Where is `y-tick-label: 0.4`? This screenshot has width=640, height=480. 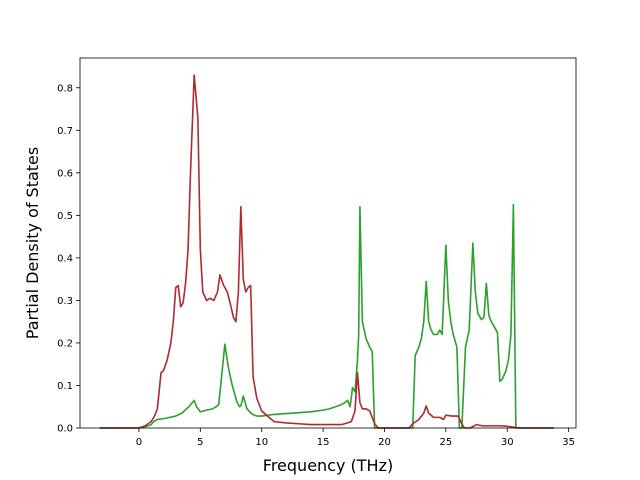 y-tick-label: 0.4 is located at coordinates (65, 258).